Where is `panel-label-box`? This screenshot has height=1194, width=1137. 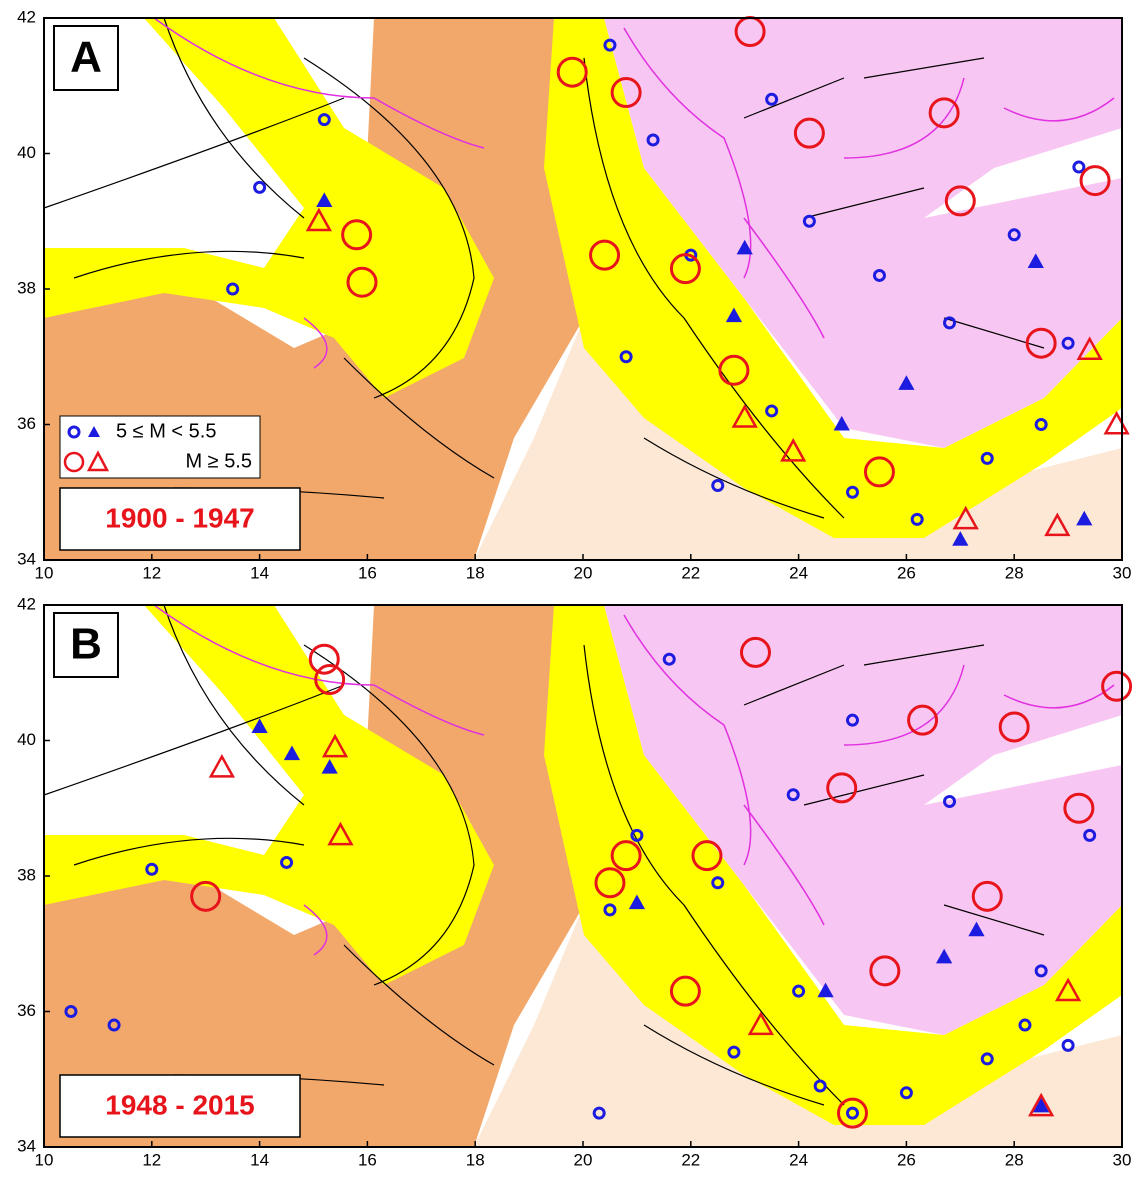 panel-label-box is located at coordinates (86, 645).